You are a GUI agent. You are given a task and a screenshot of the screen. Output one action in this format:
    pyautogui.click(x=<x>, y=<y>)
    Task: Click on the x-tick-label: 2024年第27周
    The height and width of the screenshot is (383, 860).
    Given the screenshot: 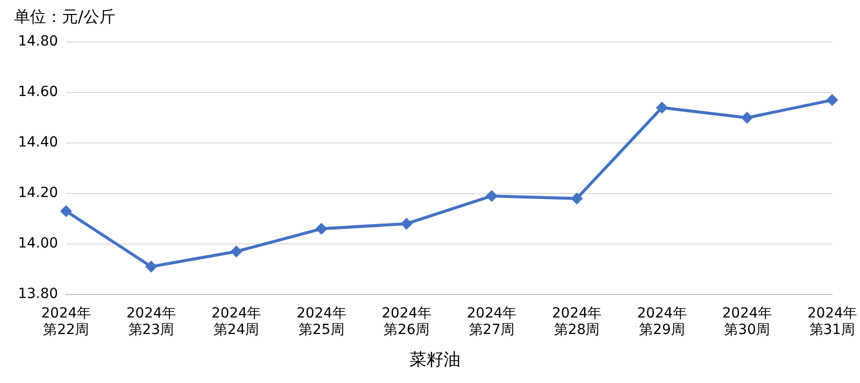 What is the action you would take?
    pyautogui.click(x=491, y=321)
    